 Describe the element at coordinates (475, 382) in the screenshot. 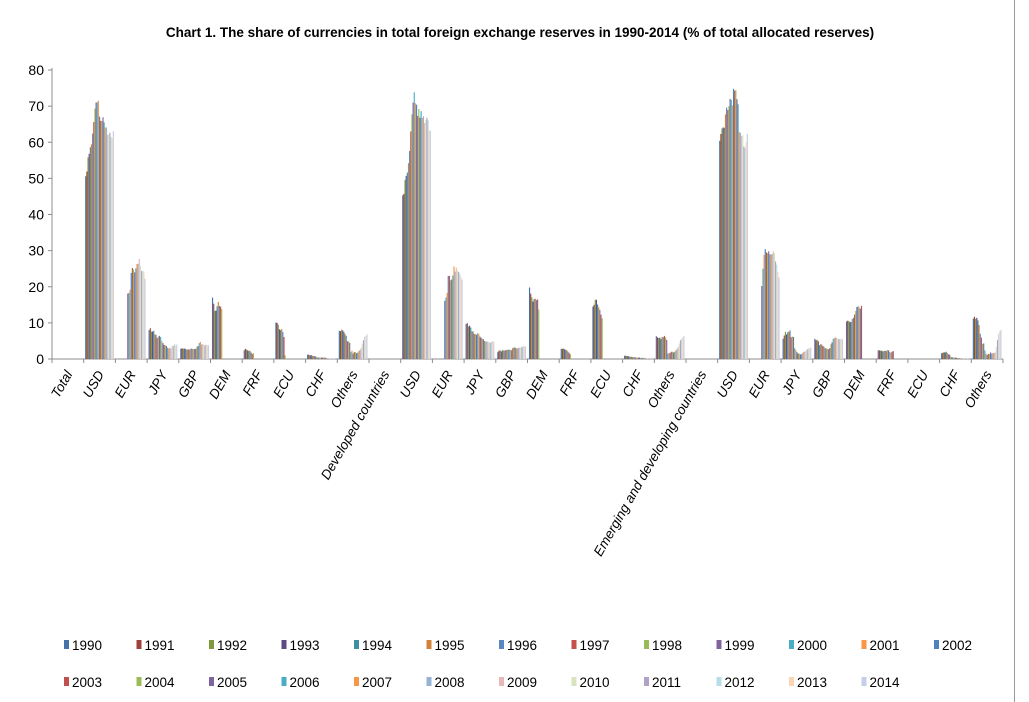

I see `x-tick-label: JPY` at that location.